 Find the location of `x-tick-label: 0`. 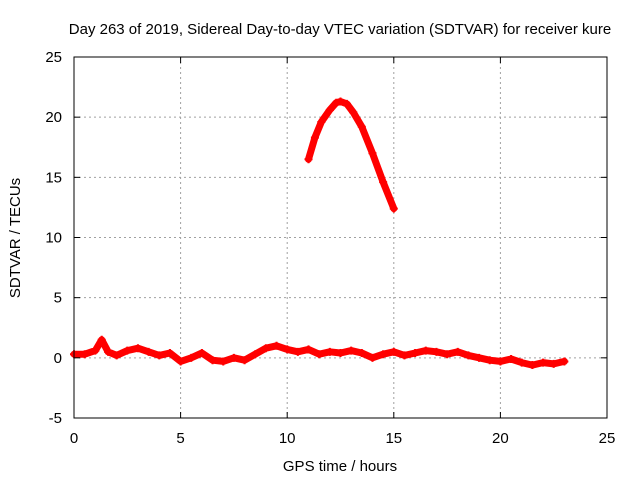

x-tick-label: 0 is located at coordinates (74, 438).